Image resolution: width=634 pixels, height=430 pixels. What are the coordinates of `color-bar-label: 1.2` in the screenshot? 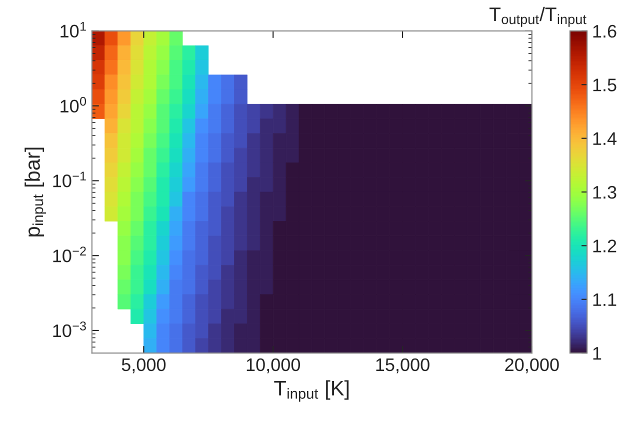 It's located at (604, 246).